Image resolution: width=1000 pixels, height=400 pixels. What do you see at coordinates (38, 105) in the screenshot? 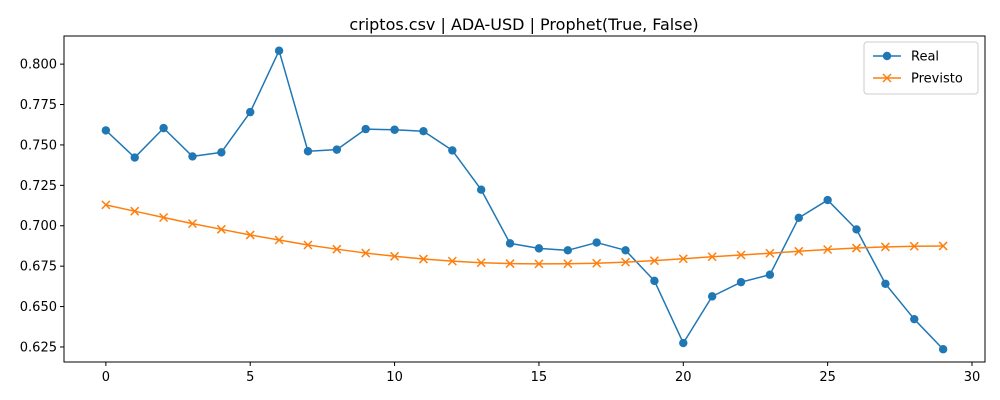
I see `y-tick-label: 0.775` at bounding box center [38, 105].